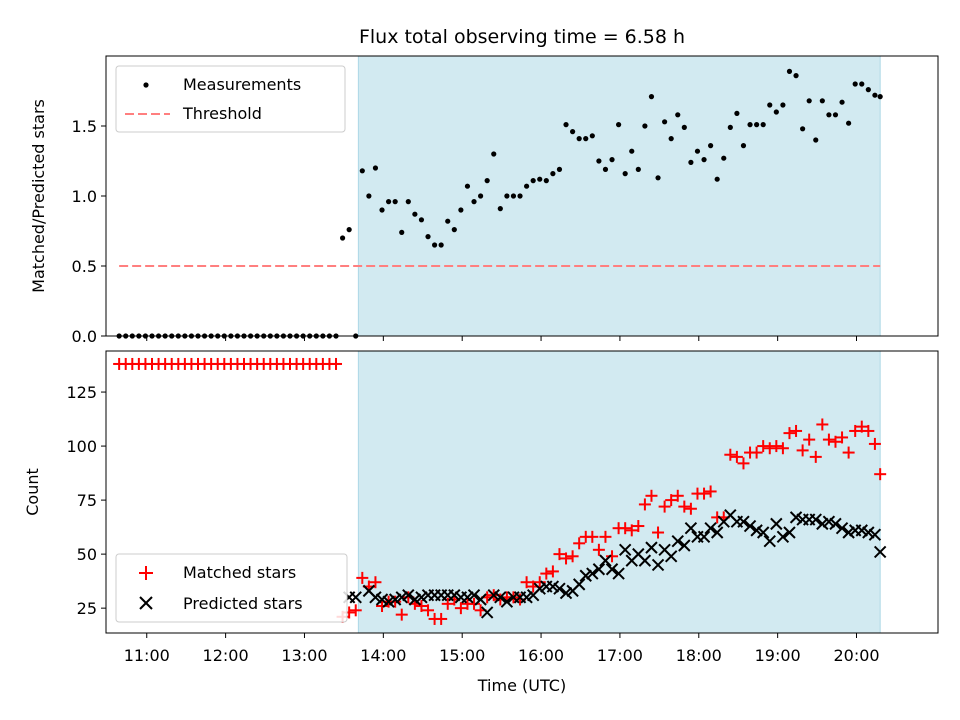 Image resolution: width=960 pixels, height=720 pixels. Describe the element at coordinates (146, 603) in the screenshot. I see `legend-predicted-marker` at that location.